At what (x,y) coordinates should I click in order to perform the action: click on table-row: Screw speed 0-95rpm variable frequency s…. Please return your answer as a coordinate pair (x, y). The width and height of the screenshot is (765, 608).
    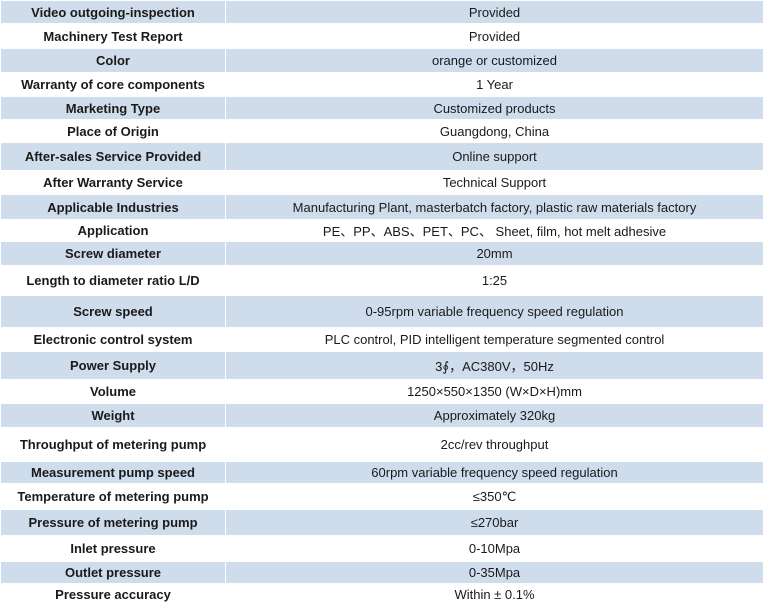
    Looking at the image, I should click on (382, 311).